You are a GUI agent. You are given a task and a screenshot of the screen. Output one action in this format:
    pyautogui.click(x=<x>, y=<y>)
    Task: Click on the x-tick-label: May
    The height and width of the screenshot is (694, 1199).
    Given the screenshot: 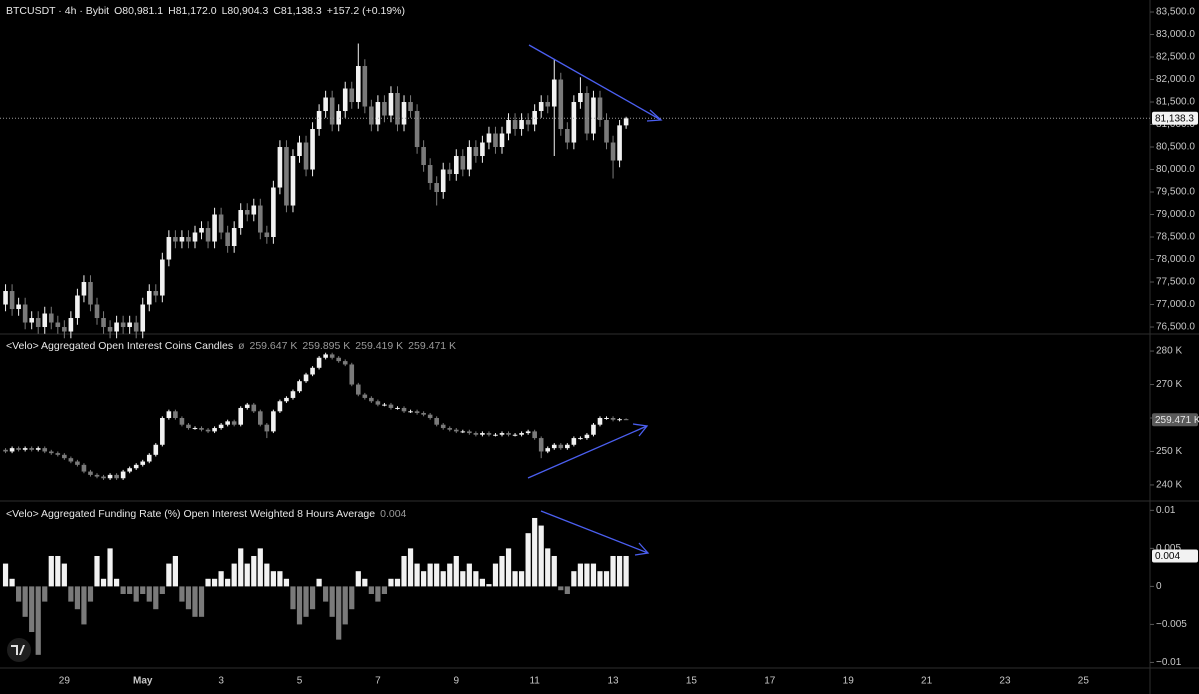 What is the action you would take?
    pyautogui.click(x=143, y=681)
    